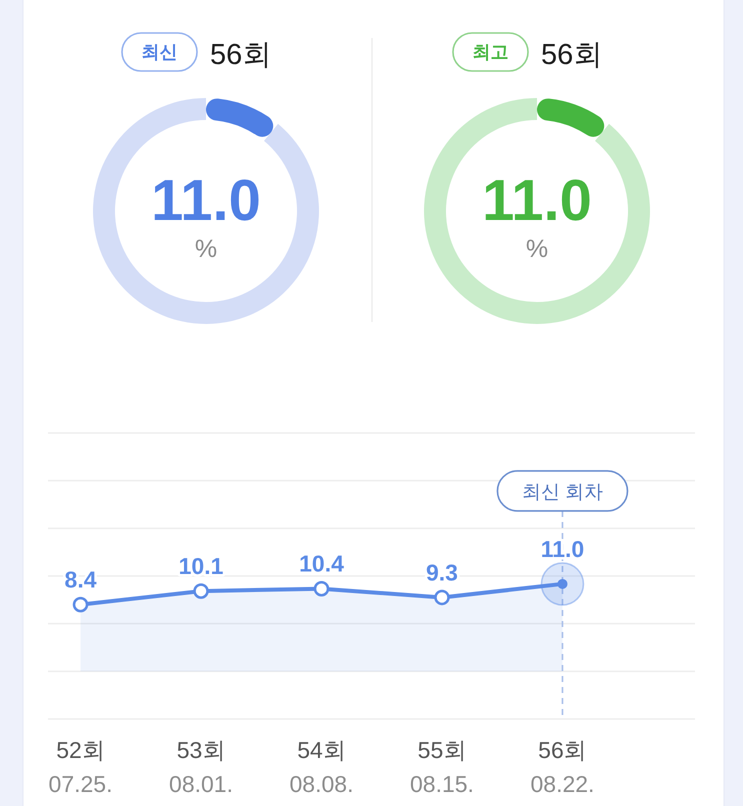 Image resolution: width=743 pixels, height=806 pixels. What do you see at coordinates (442, 572) in the screenshot?
I see `data-label: 9.3` at bounding box center [442, 572].